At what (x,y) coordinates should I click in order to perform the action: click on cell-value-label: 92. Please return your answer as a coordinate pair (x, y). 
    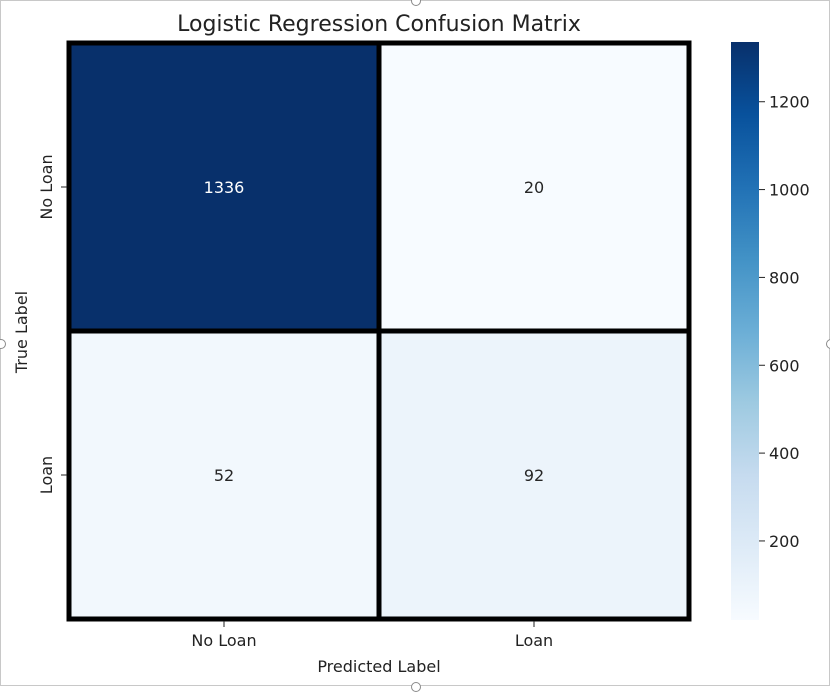
    Looking at the image, I should click on (534, 475).